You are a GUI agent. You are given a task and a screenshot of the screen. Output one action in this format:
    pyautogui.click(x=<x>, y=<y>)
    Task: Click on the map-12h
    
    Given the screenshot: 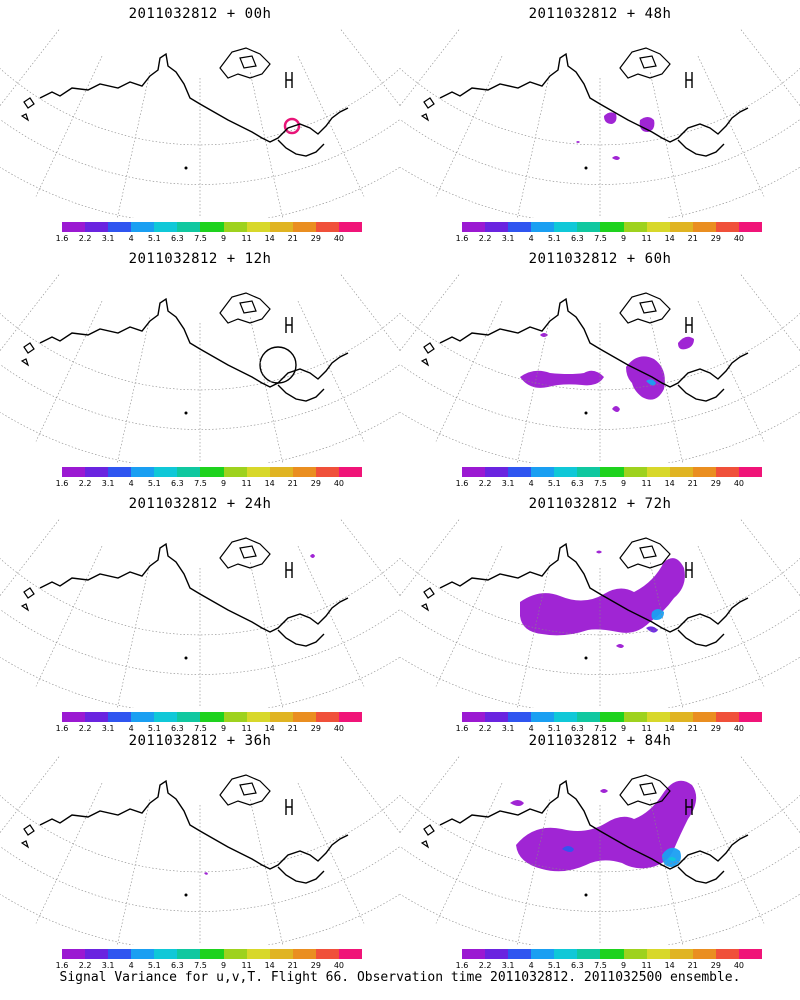 What is the action you would take?
    pyautogui.click(x=200, y=368)
    